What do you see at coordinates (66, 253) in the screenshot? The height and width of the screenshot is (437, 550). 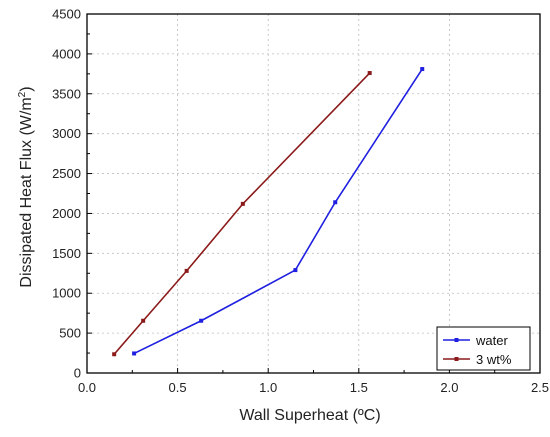 I see `y-tick-label: 1500` at bounding box center [66, 253].